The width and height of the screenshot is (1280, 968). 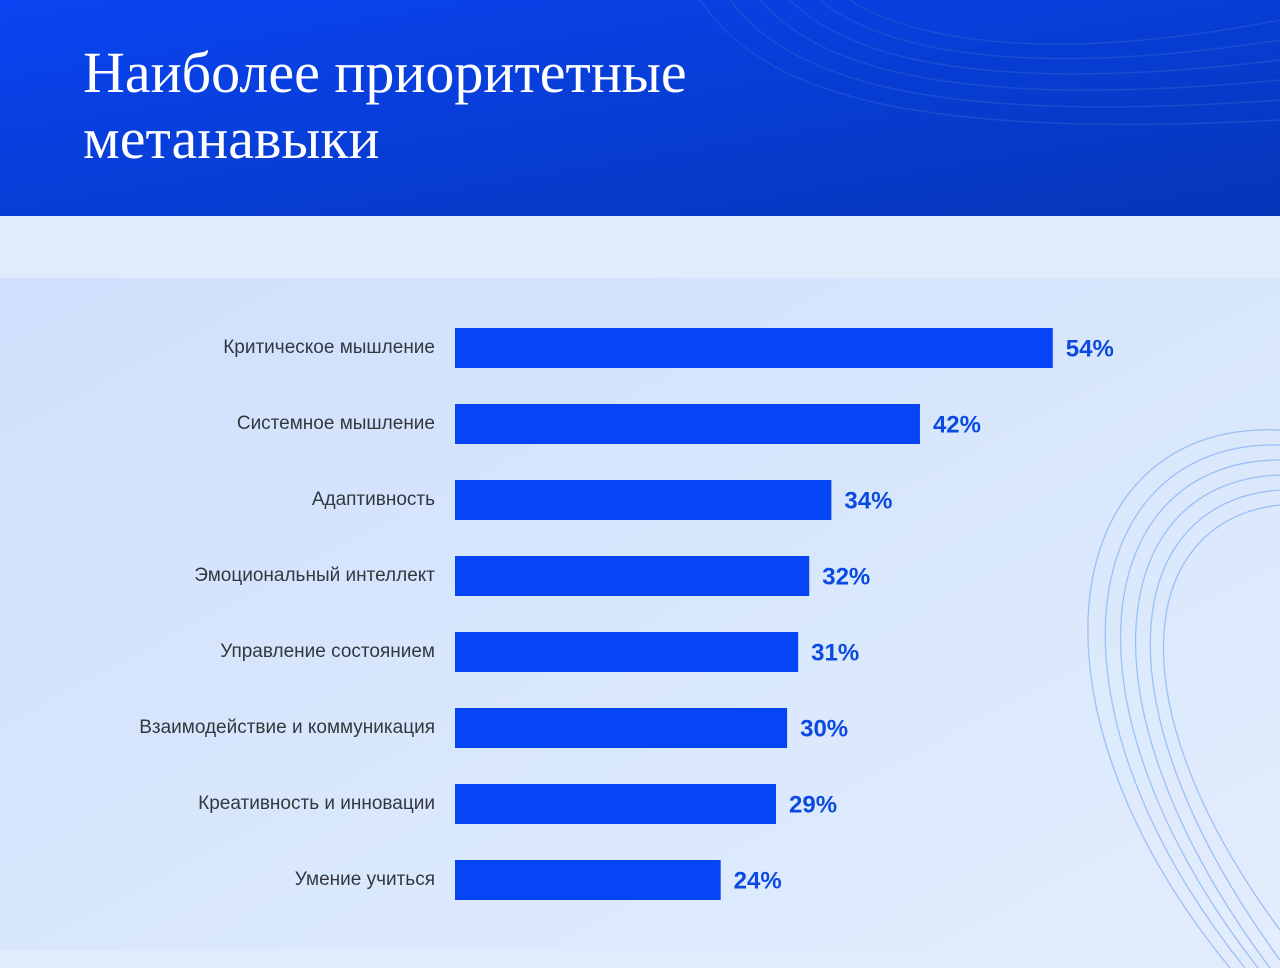 What do you see at coordinates (824, 728) in the screenshot?
I see `value-label: 30%` at bounding box center [824, 728].